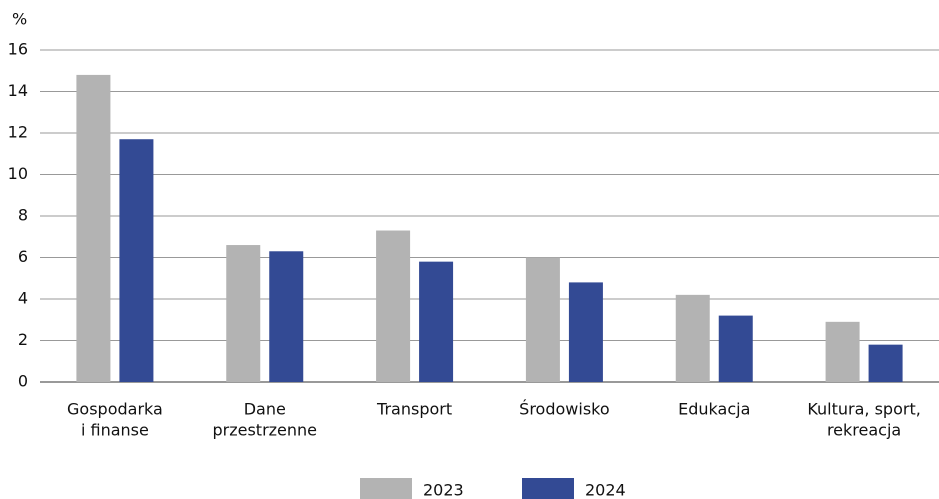 The image size is (939, 499). I want to click on x-tick-label: Transport, so click(414, 409).